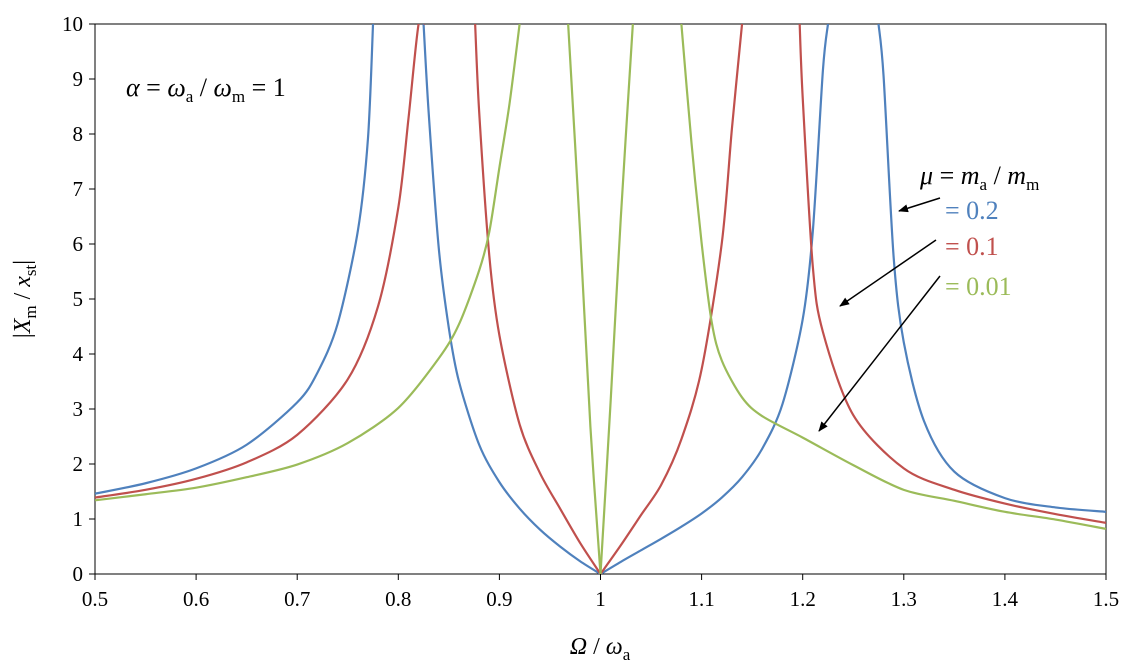  Describe the element at coordinates (1106, 599) in the screenshot. I see `x-tick-label: 1.5` at that location.